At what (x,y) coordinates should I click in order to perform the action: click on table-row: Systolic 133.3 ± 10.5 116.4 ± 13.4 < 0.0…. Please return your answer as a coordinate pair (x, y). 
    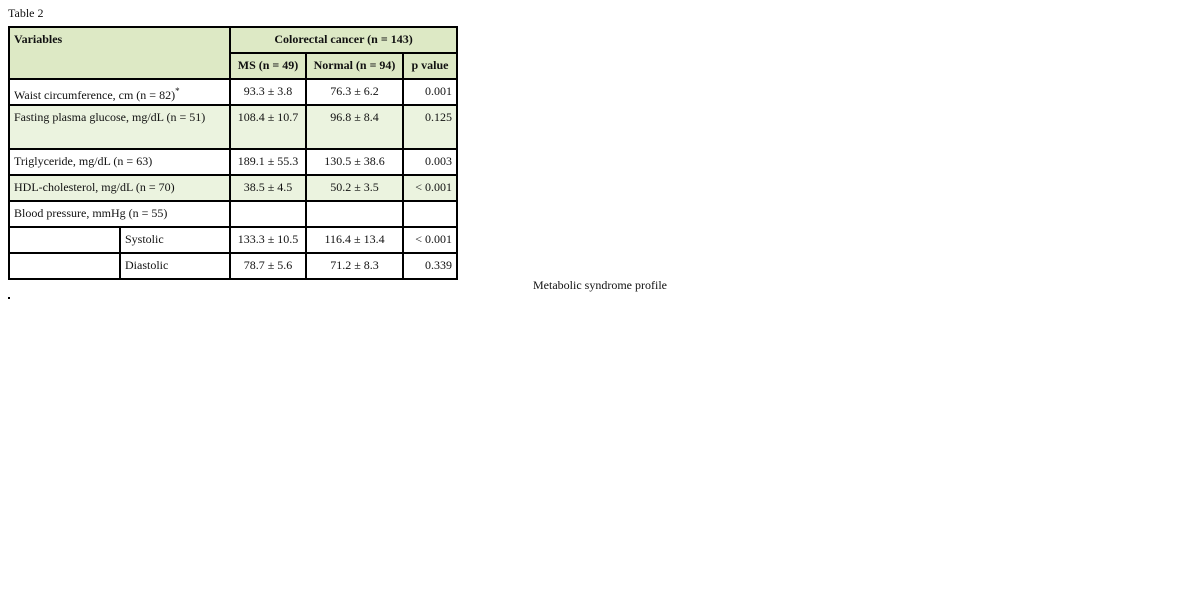
    Looking at the image, I should click on (233, 240).